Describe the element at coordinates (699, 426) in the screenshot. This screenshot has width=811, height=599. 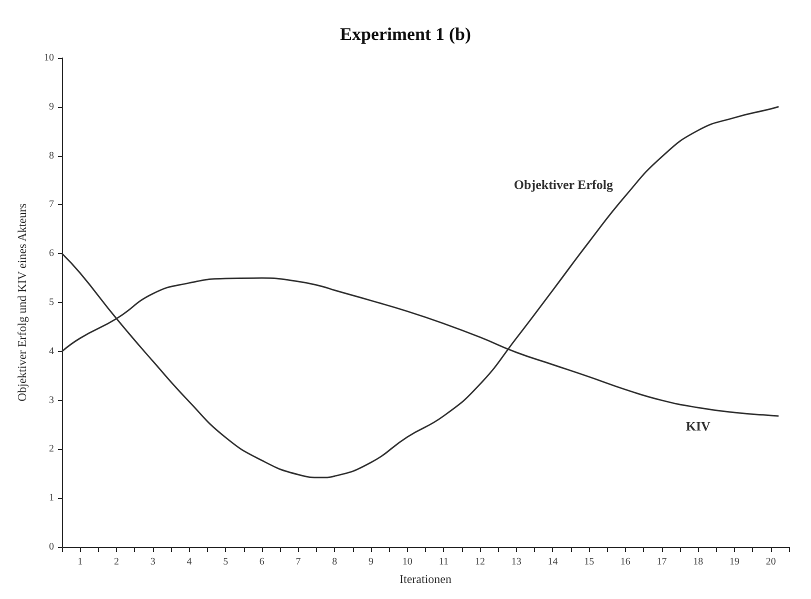
I see `series-label: KIV` at that location.